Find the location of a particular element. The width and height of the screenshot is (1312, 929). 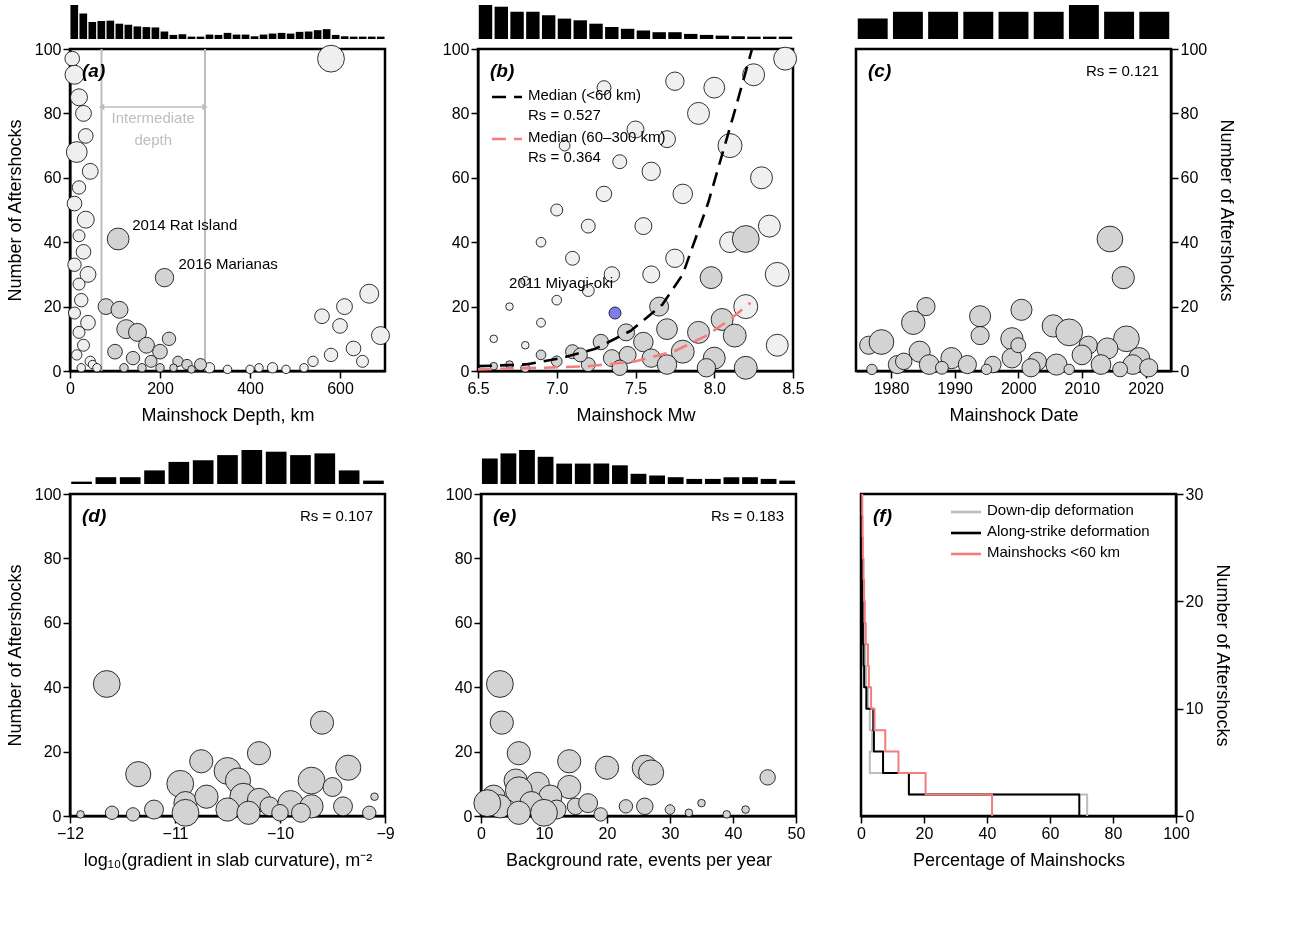

annotation: (d) is located at coordinates (94, 515).